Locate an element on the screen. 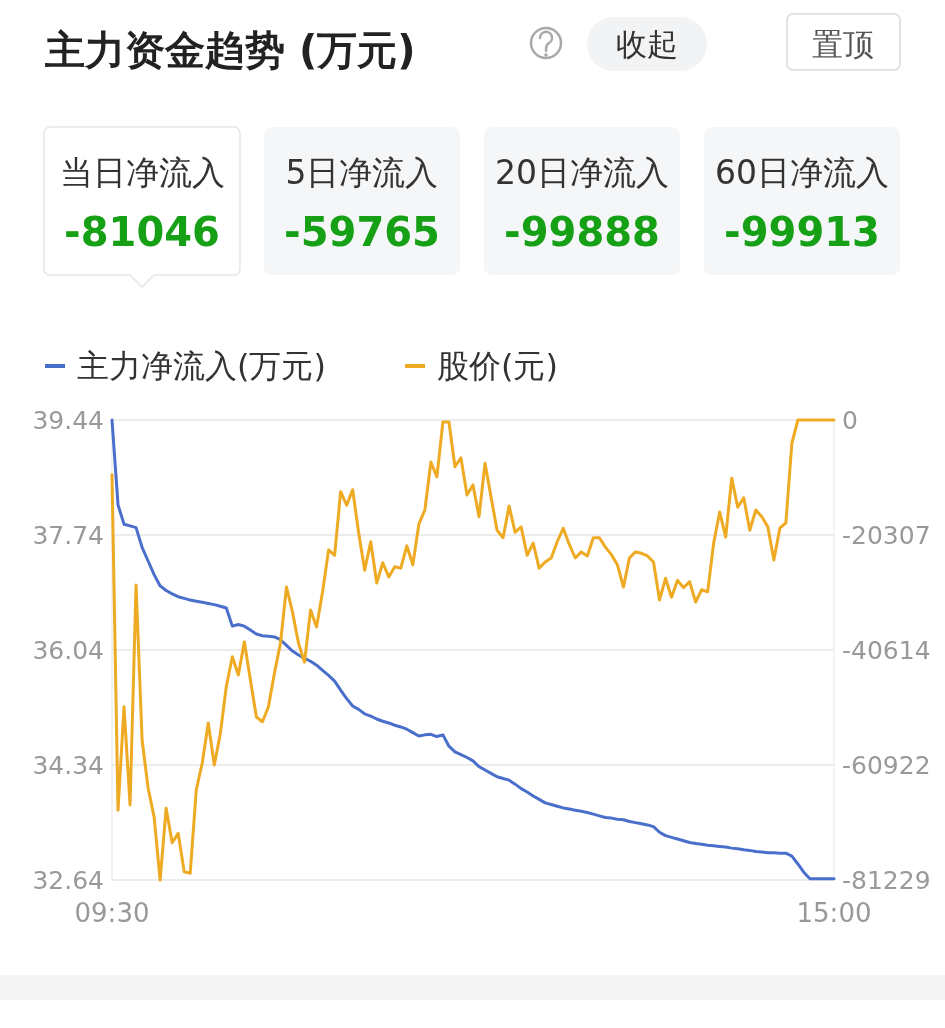 This screenshot has height=1028, width=945. text: -81046 is located at coordinates (142, 232).